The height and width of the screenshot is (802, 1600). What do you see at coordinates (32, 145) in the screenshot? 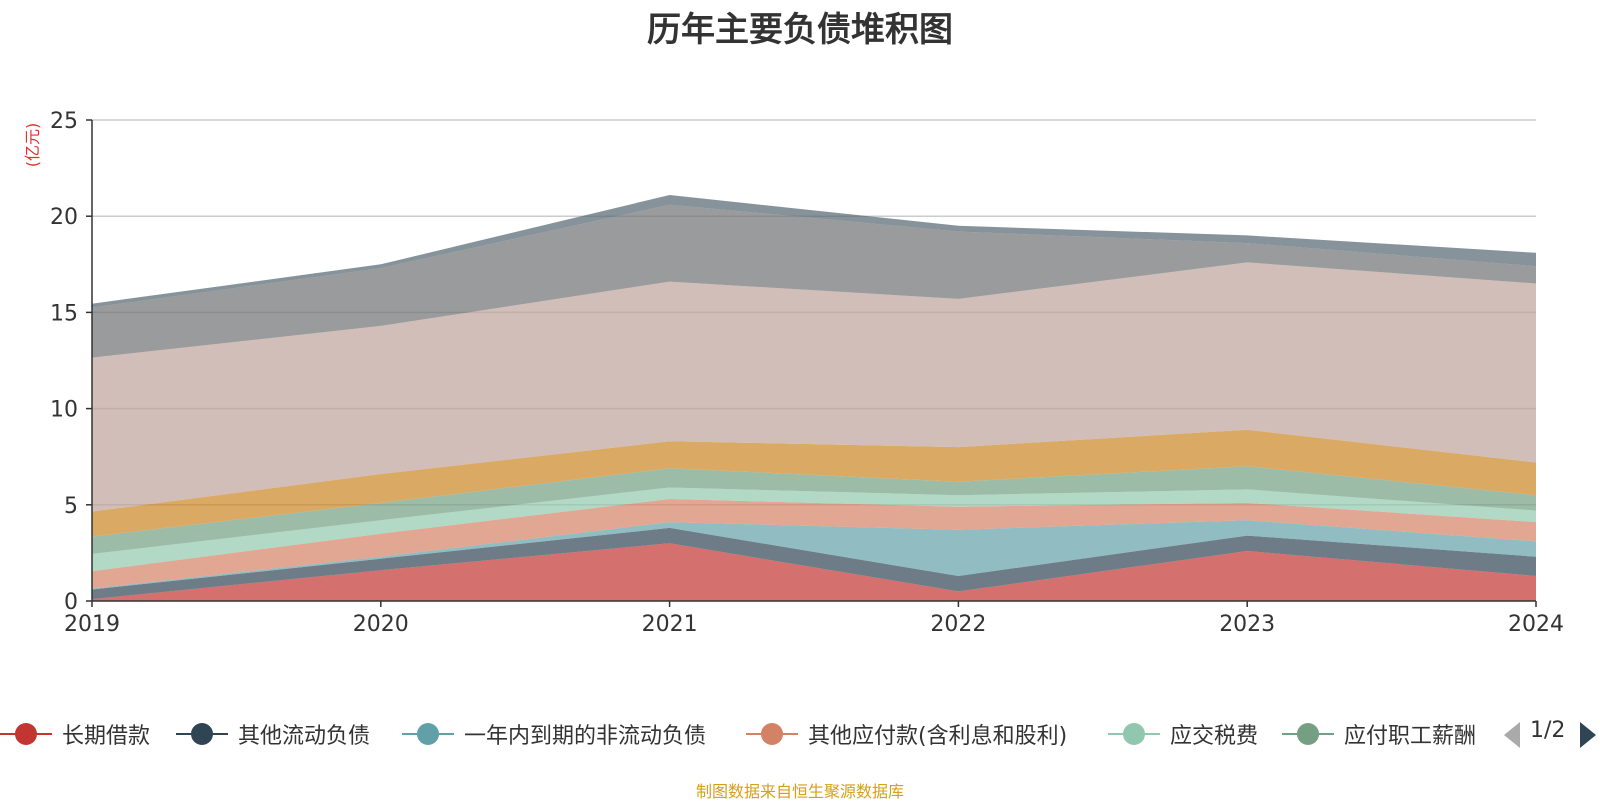
I see `y-axis-unit-label: (亿元)` at bounding box center [32, 145].